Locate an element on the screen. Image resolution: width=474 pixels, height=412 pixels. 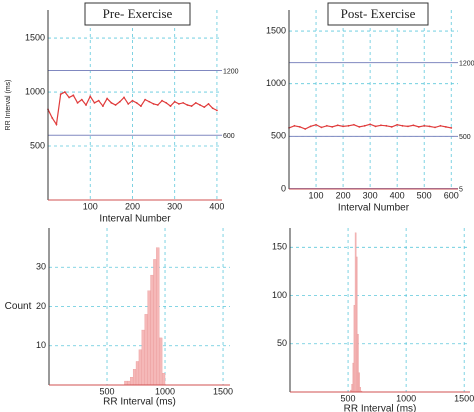
chart-title: Pre- Exercise is located at coordinates (138, 13).